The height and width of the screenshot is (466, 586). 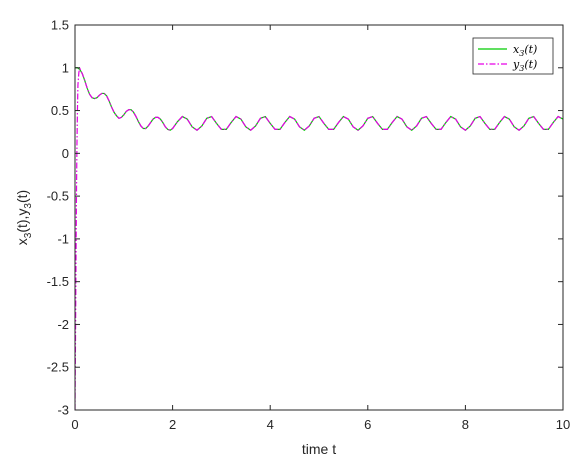 I want to click on legend-label-x3: x3(t), so click(x=525, y=50).